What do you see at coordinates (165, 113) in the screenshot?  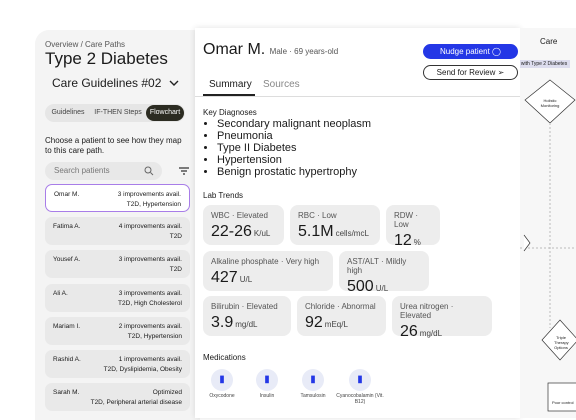 I see `sidebar-tab: Flowchart` at bounding box center [165, 113].